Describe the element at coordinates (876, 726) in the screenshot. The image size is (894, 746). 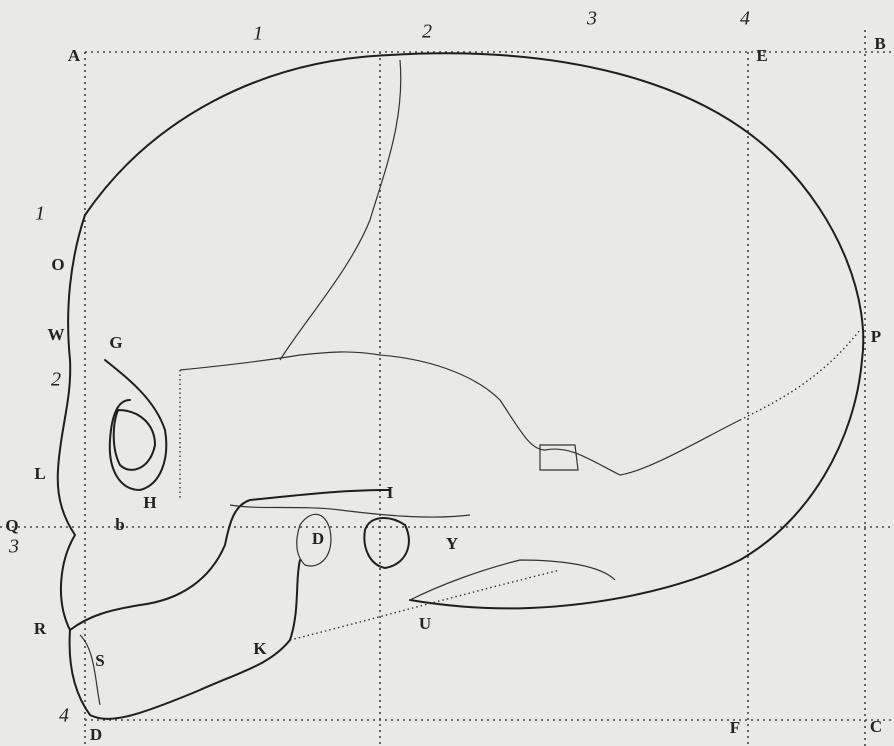
I see `label: C` at that location.